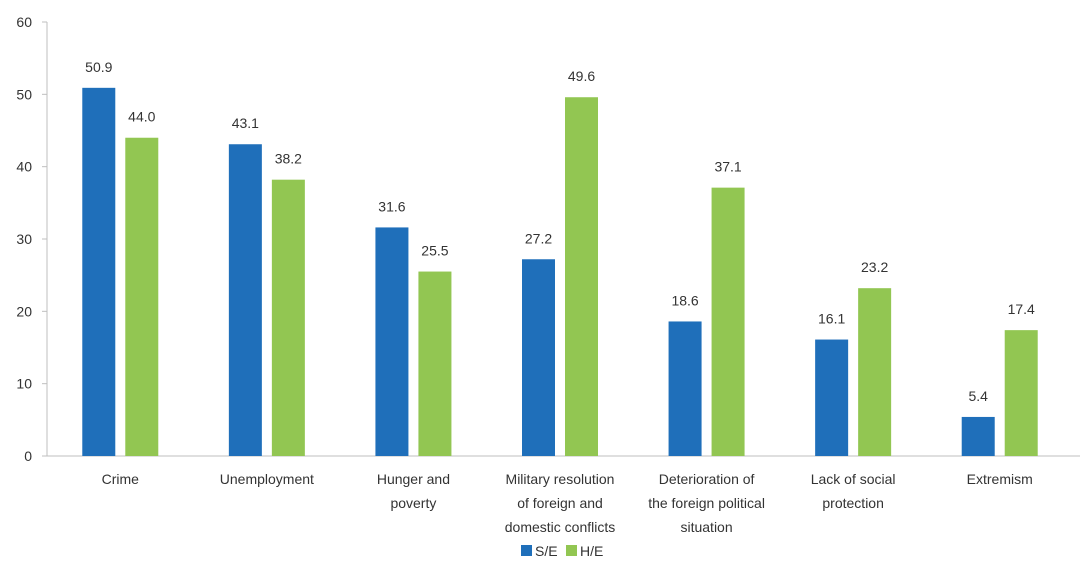 Image resolution: width=1092 pixels, height=576 pixels. Describe the element at coordinates (141, 117) in the screenshot. I see `data-label: 44.0` at that location.